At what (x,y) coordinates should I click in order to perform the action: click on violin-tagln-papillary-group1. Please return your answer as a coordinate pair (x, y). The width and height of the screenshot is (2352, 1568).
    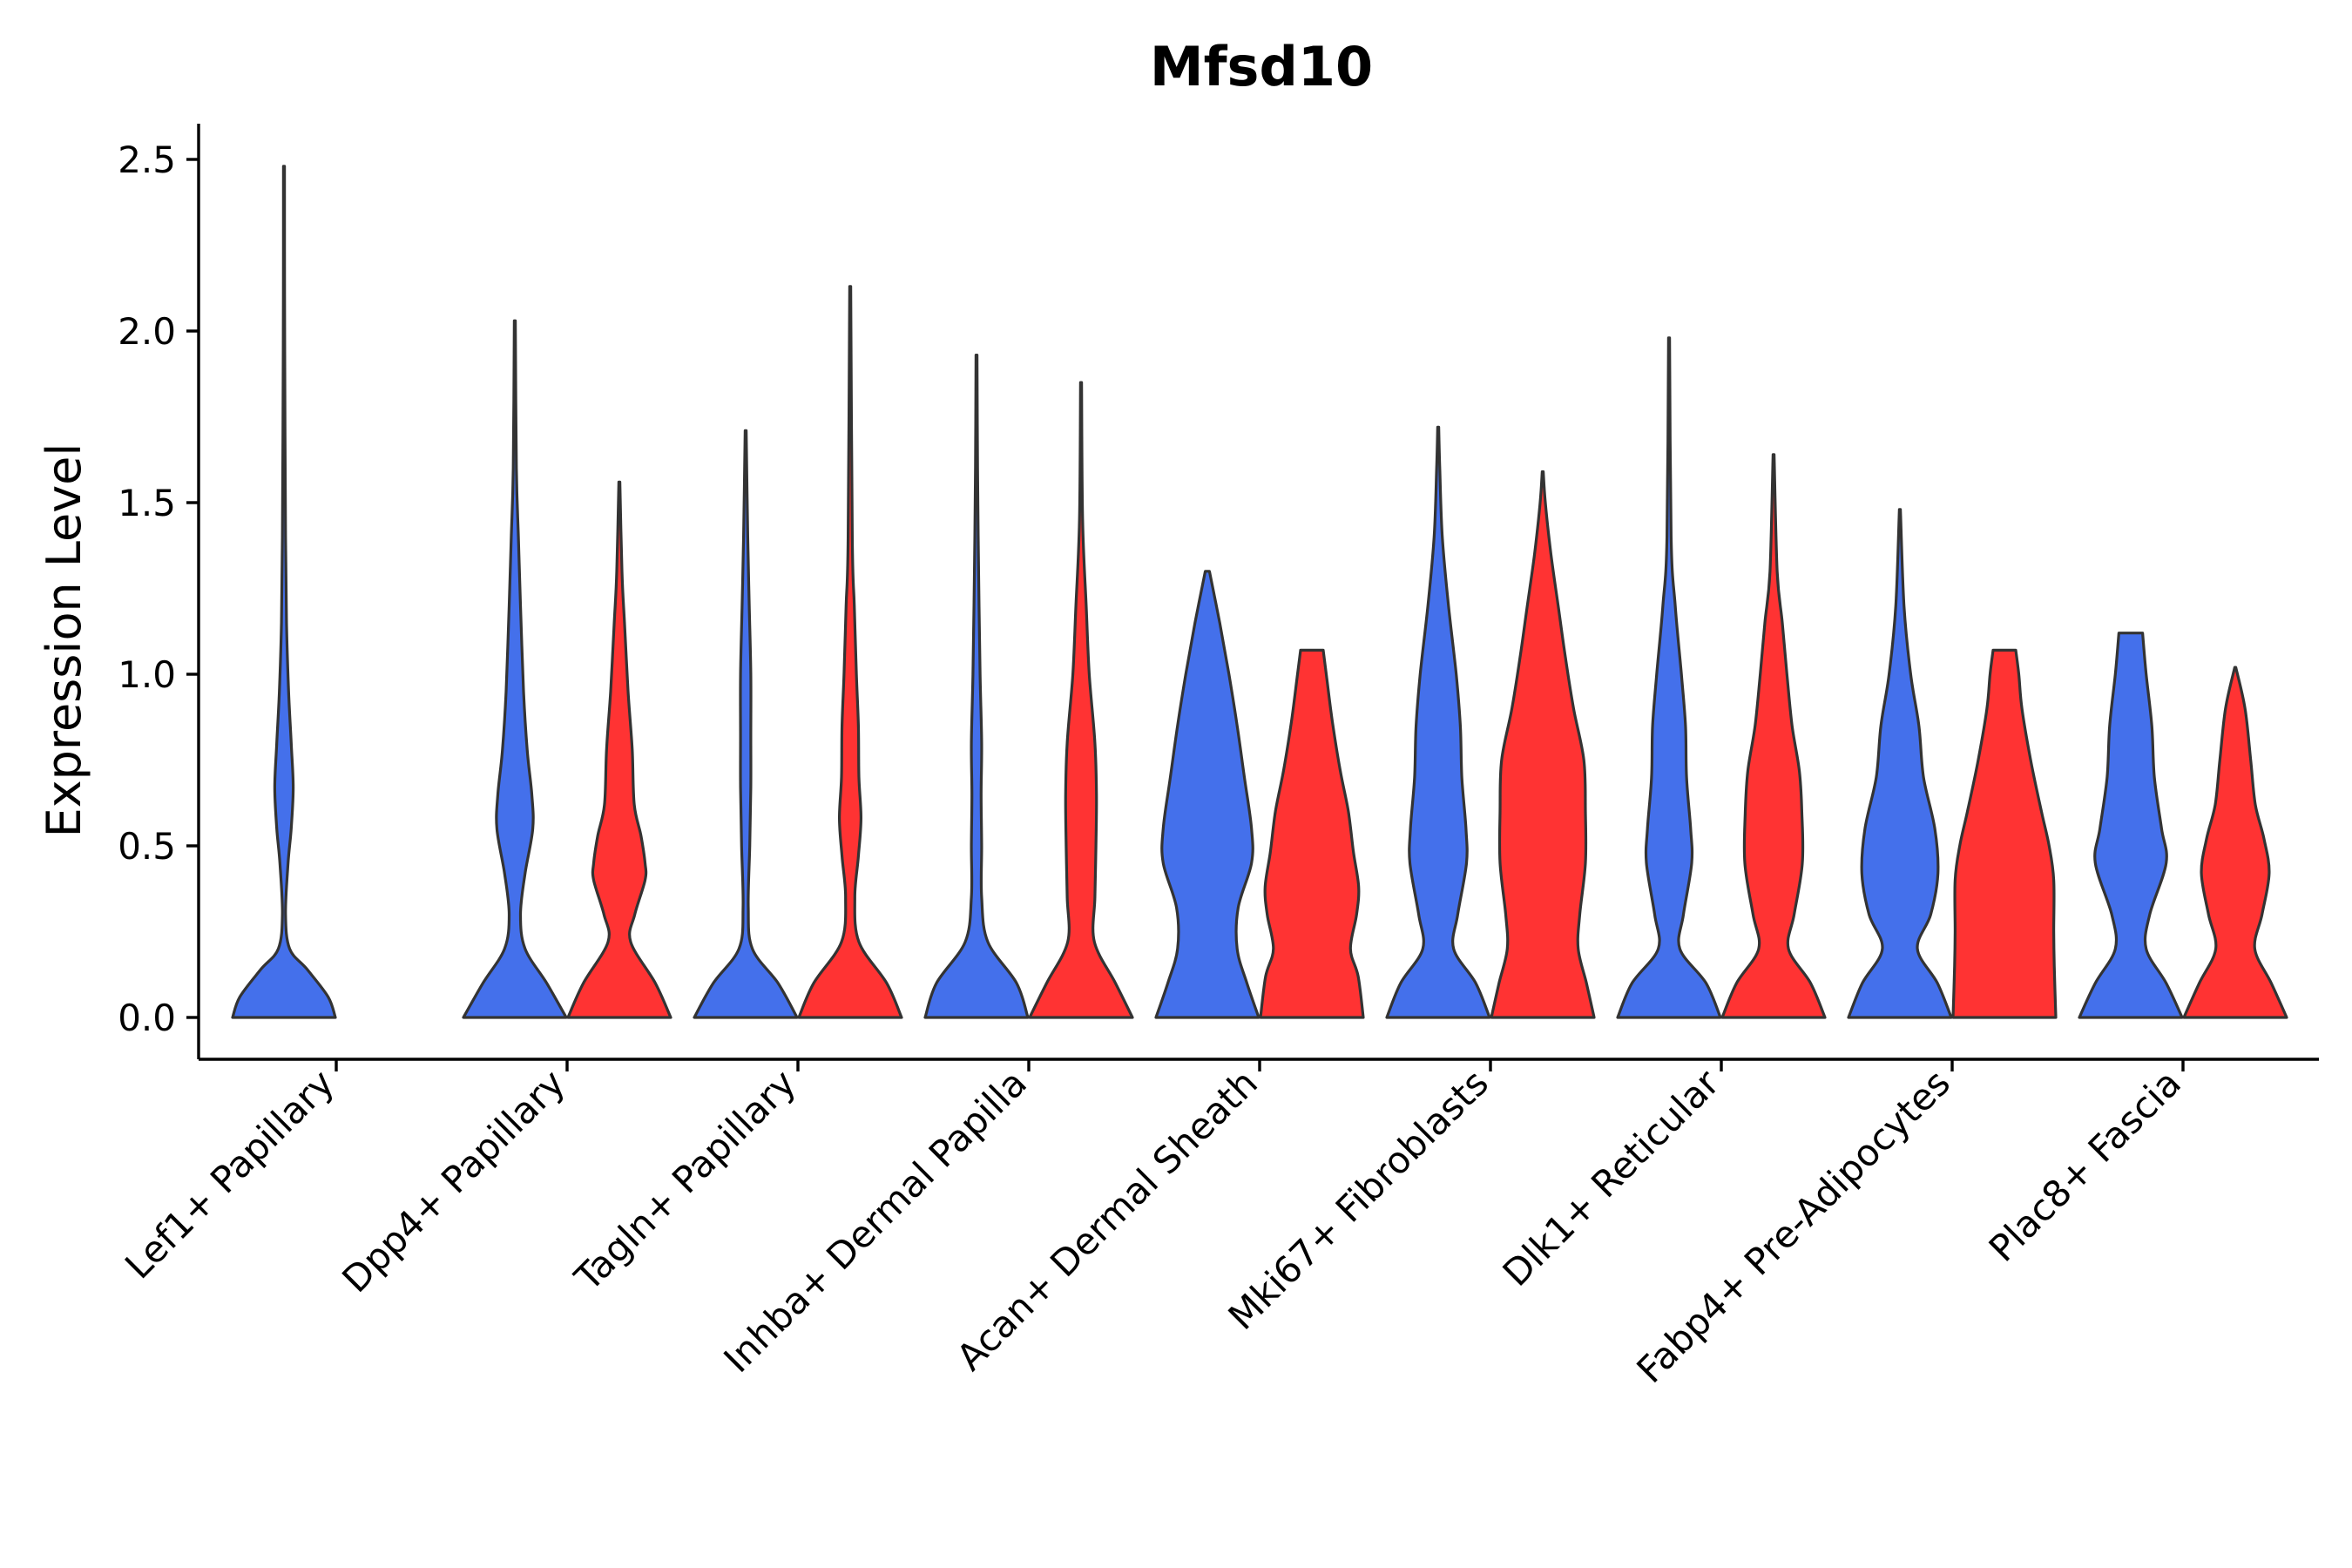
    Looking at the image, I should click on (746, 724).